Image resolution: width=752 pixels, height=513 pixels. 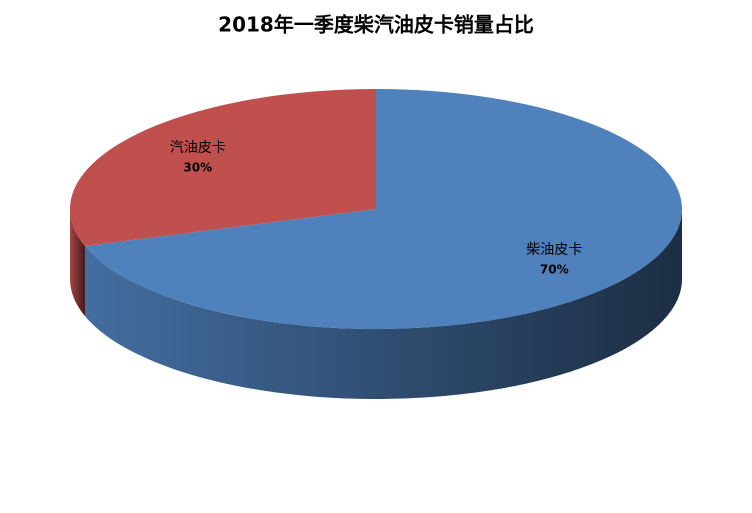 What do you see at coordinates (376, 25) in the screenshot?
I see `chart-title: 2018年一季度柴汽油皮卡销量占比` at bounding box center [376, 25].